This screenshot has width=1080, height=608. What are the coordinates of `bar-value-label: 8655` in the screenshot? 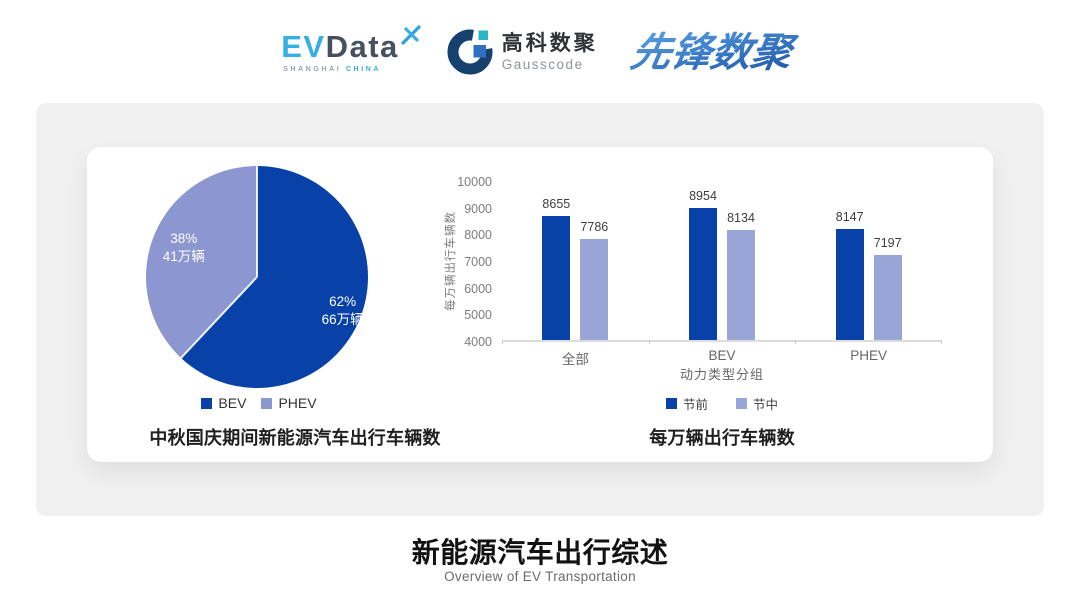 It's located at (556, 203).